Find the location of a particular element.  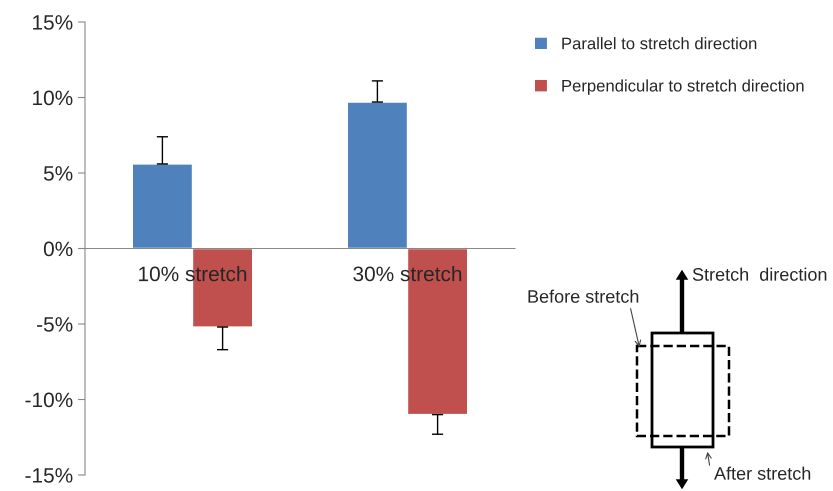

y-tick-label: 10% is located at coordinates (52, 98).